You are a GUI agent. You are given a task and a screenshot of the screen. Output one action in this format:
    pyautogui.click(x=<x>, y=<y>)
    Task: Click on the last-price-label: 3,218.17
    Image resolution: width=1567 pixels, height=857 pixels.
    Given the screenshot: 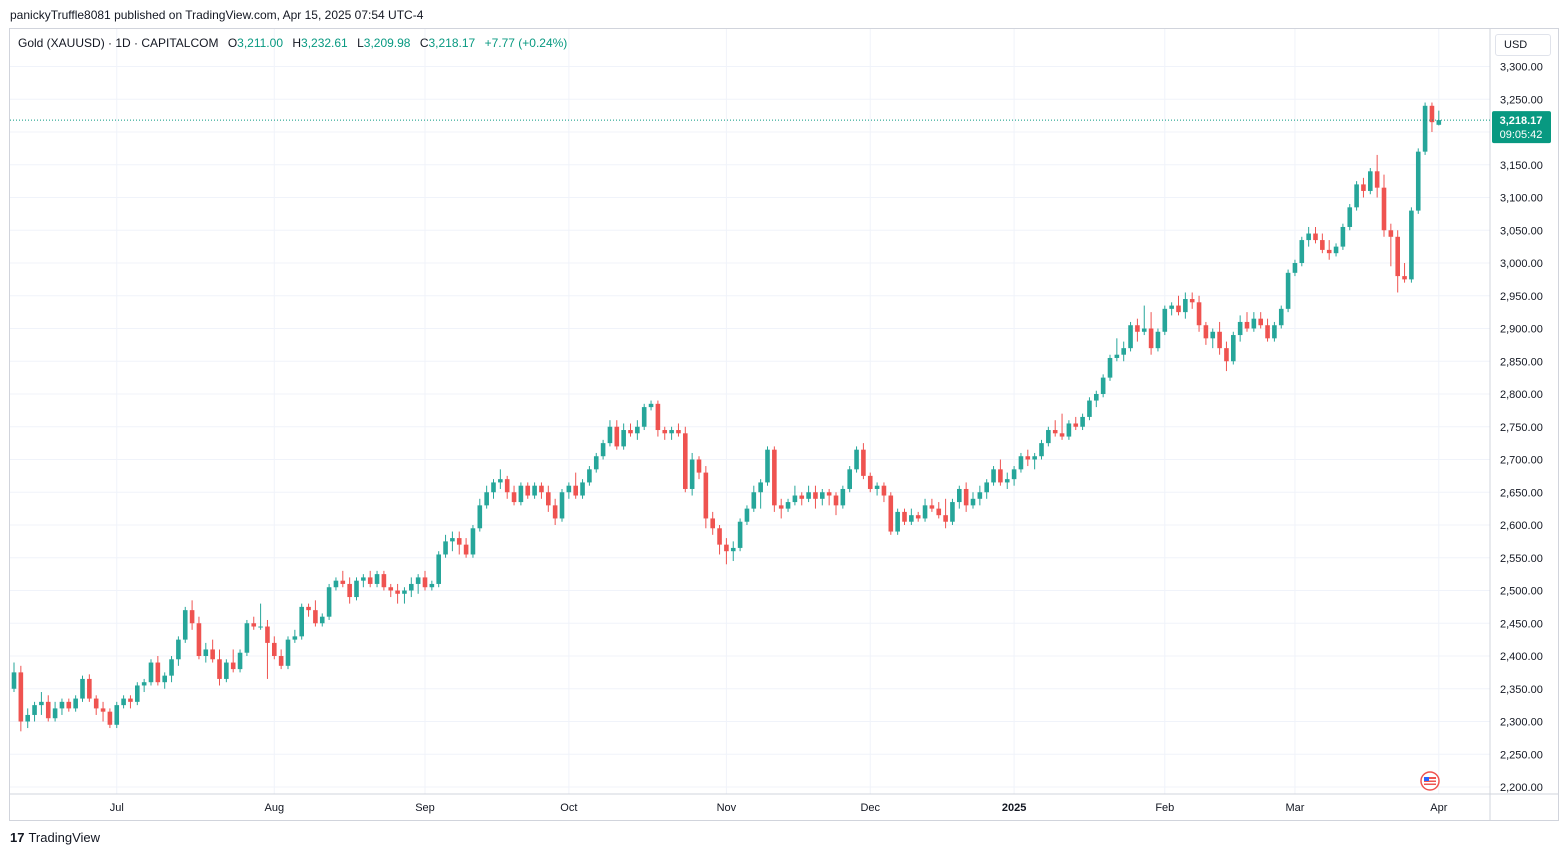 What is the action you would take?
    pyautogui.click(x=1521, y=121)
    